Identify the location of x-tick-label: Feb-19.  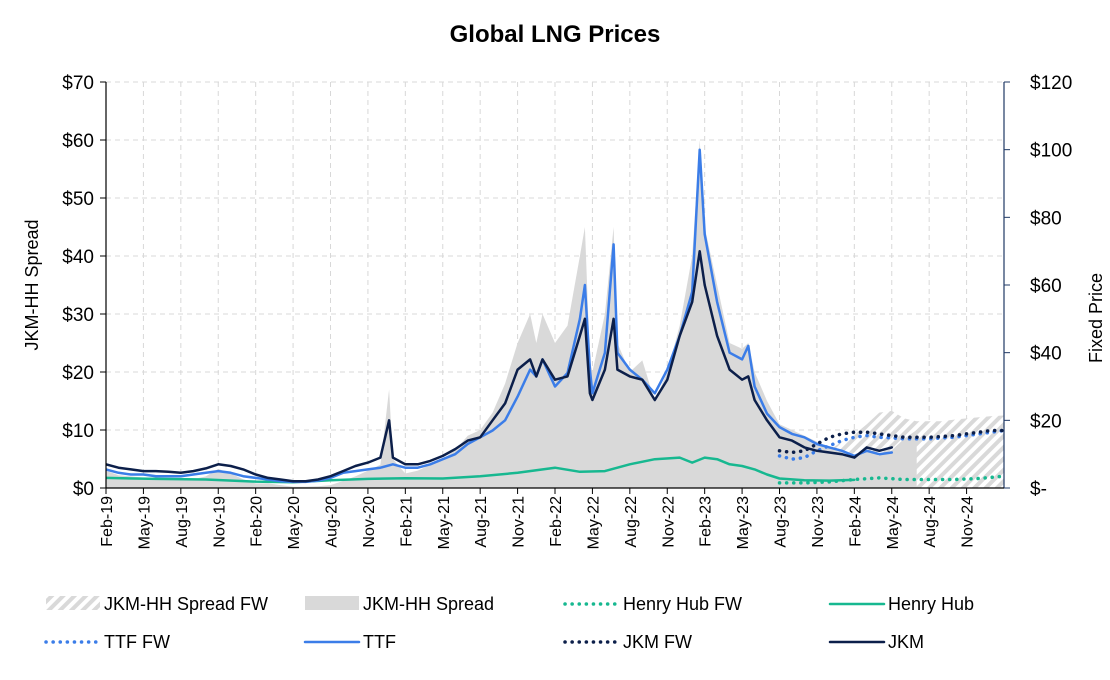
(107, 521).